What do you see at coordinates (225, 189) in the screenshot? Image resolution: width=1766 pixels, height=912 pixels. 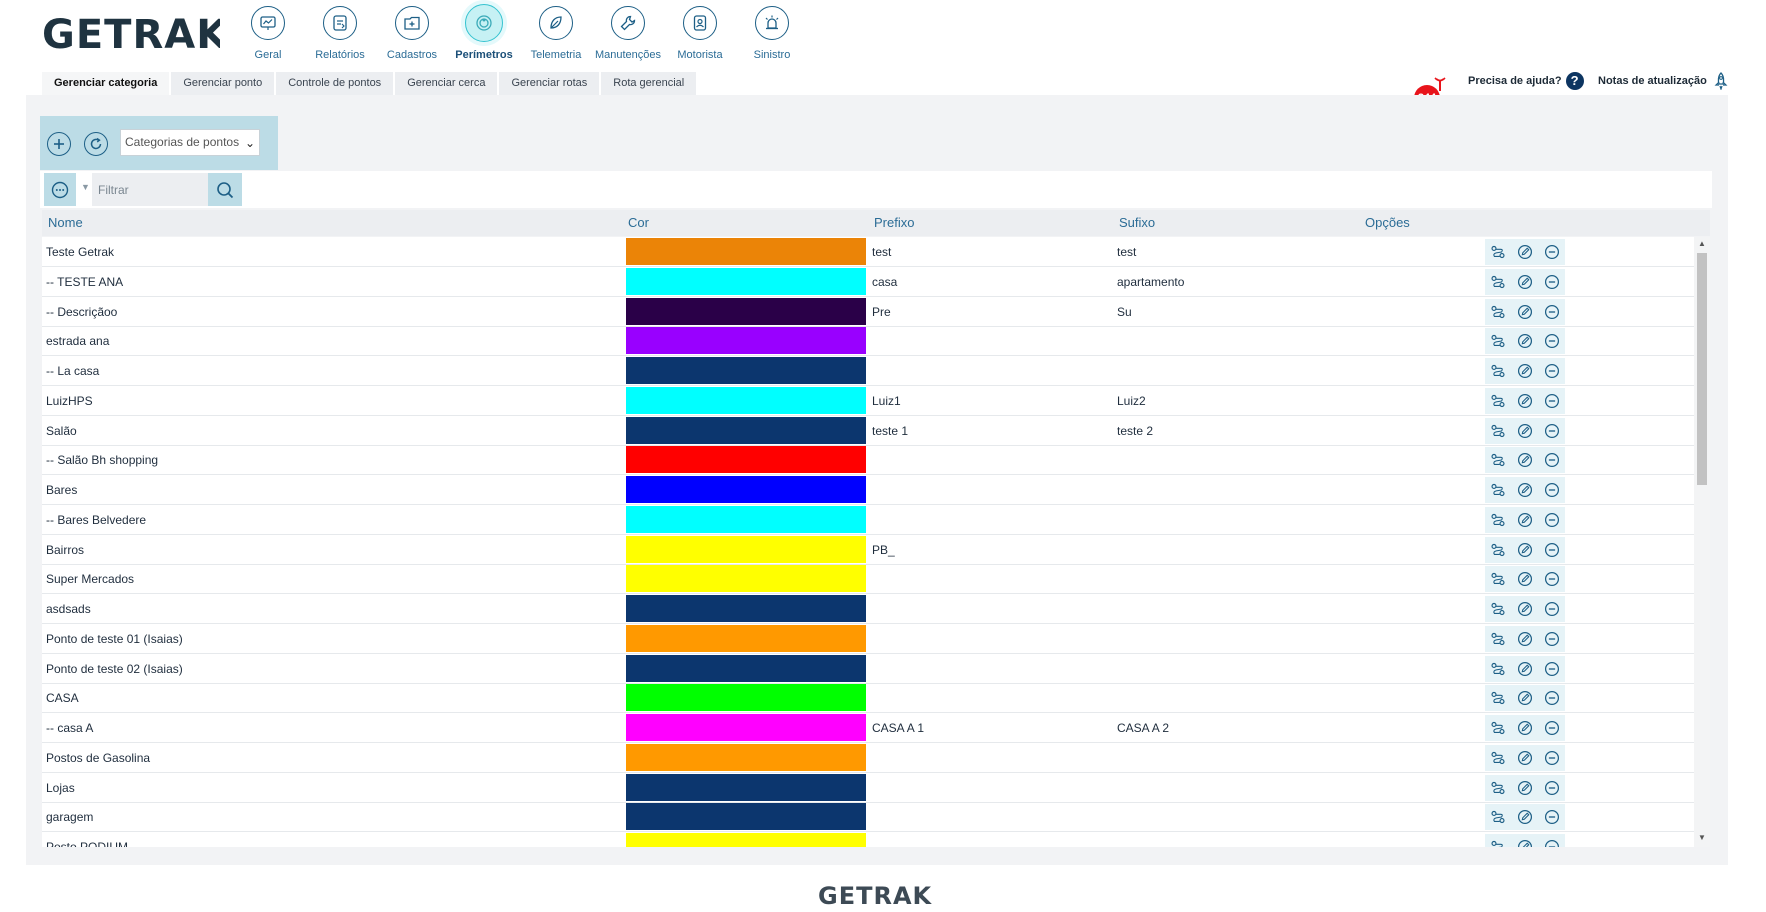 I see `search-button` at bounding box center [225, 189].